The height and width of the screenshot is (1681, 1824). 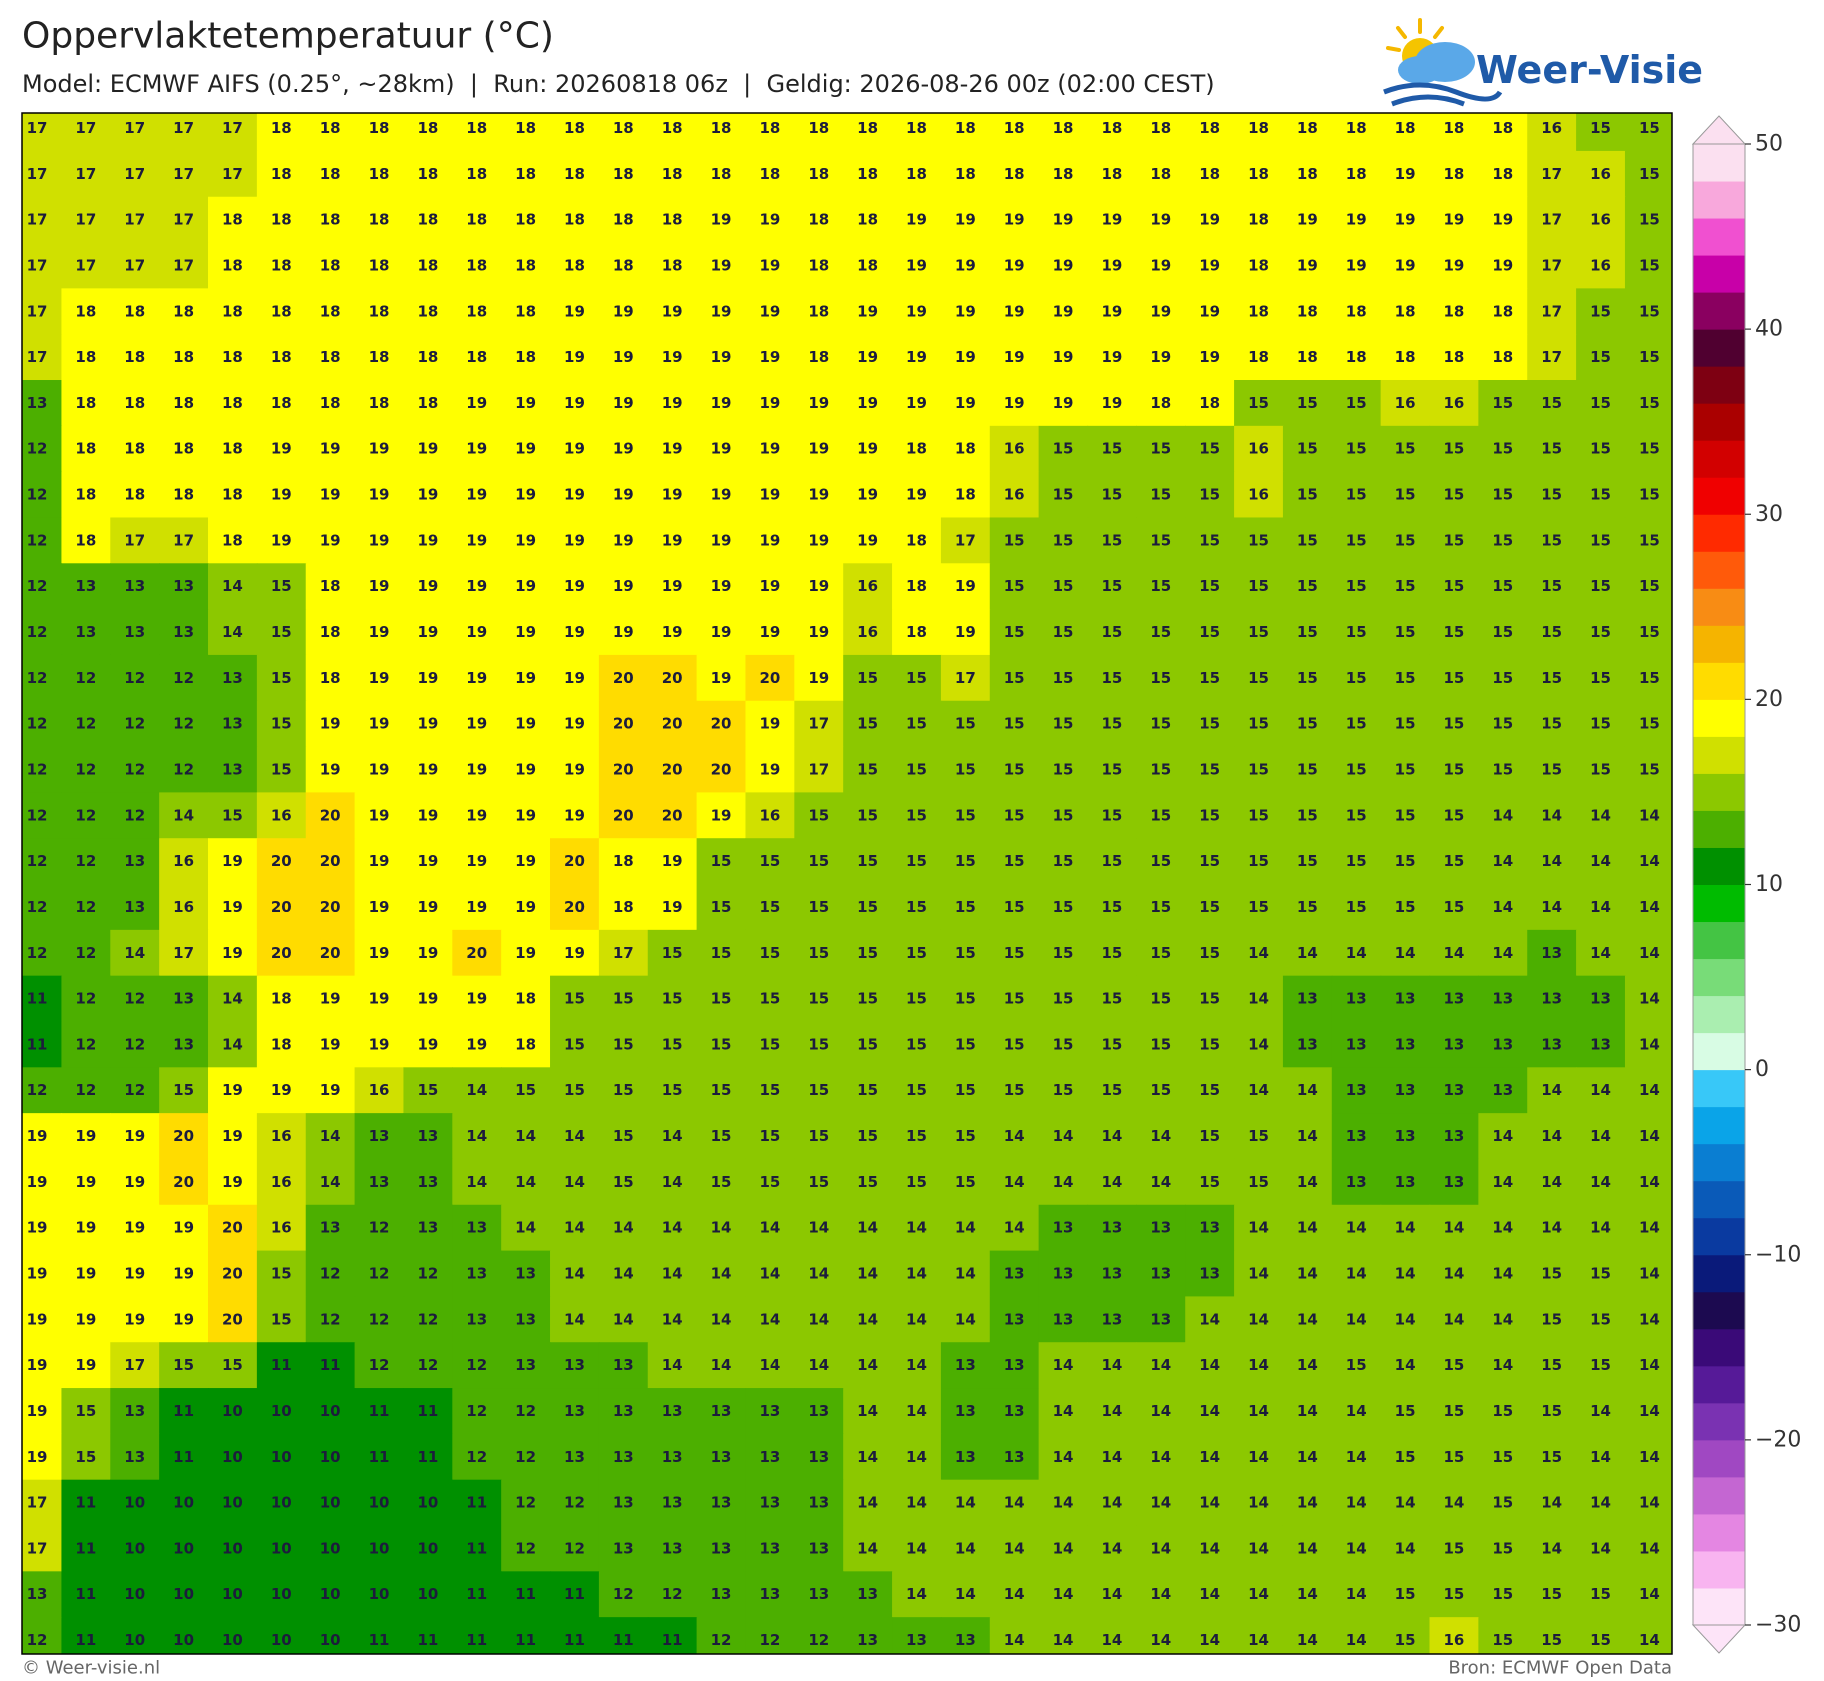 I want to click on temperature-label: 20, so click(x=330, y=861).